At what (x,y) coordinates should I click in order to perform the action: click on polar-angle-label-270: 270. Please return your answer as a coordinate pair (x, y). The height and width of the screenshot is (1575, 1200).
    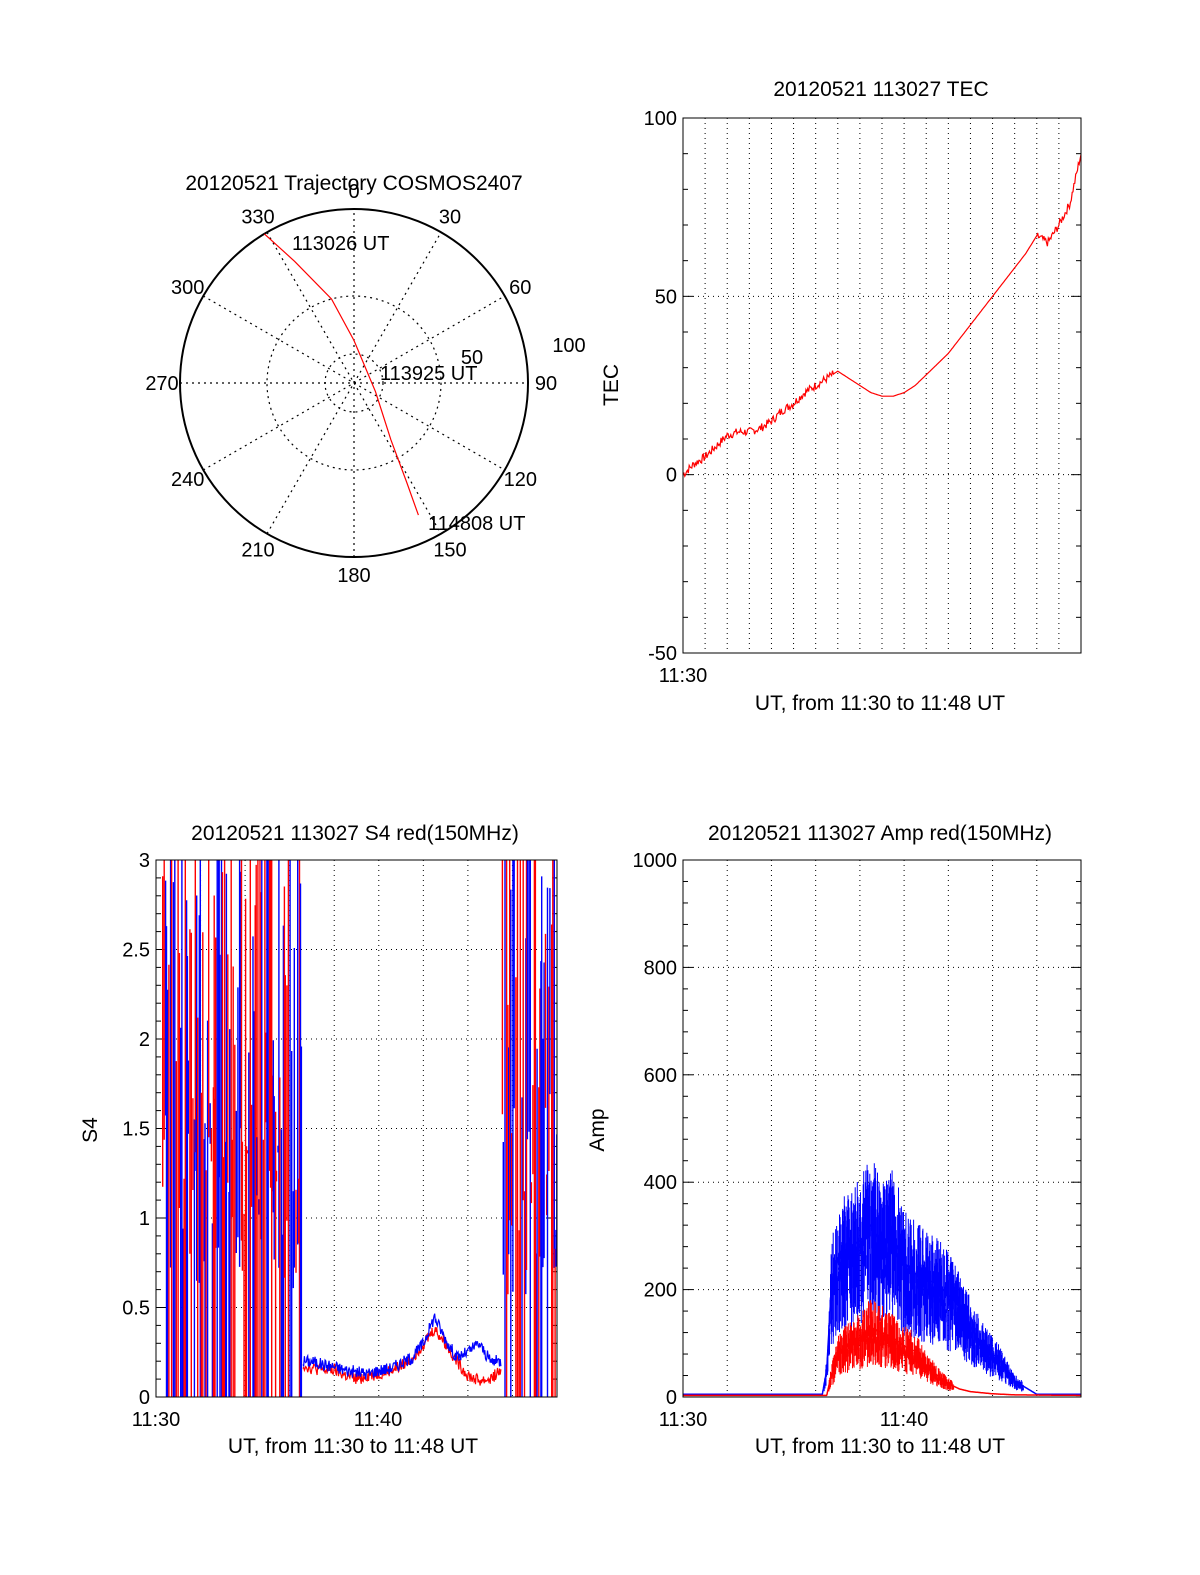
    Looking at the image, I should click on (161, 384).